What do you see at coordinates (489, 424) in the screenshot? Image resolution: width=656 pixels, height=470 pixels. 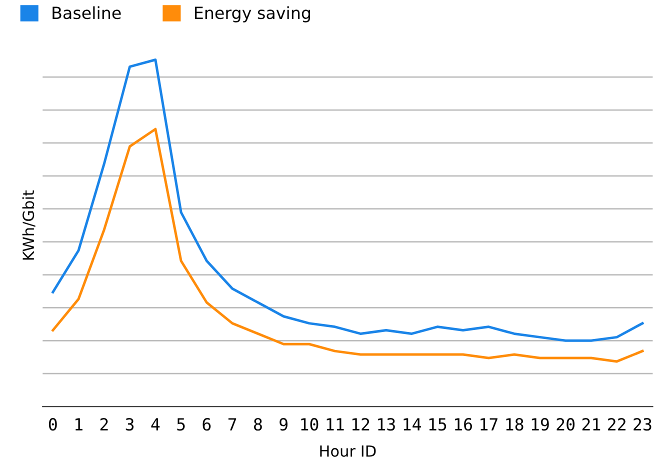 I see `x-tick-label: 17` at bounding box center [489, 424].